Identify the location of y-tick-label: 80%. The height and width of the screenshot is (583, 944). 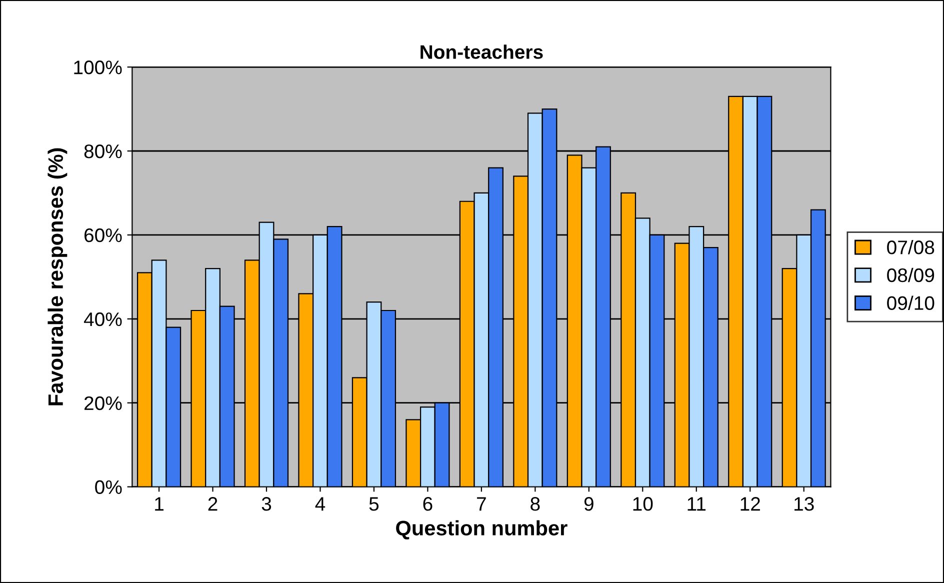
(103, 151).